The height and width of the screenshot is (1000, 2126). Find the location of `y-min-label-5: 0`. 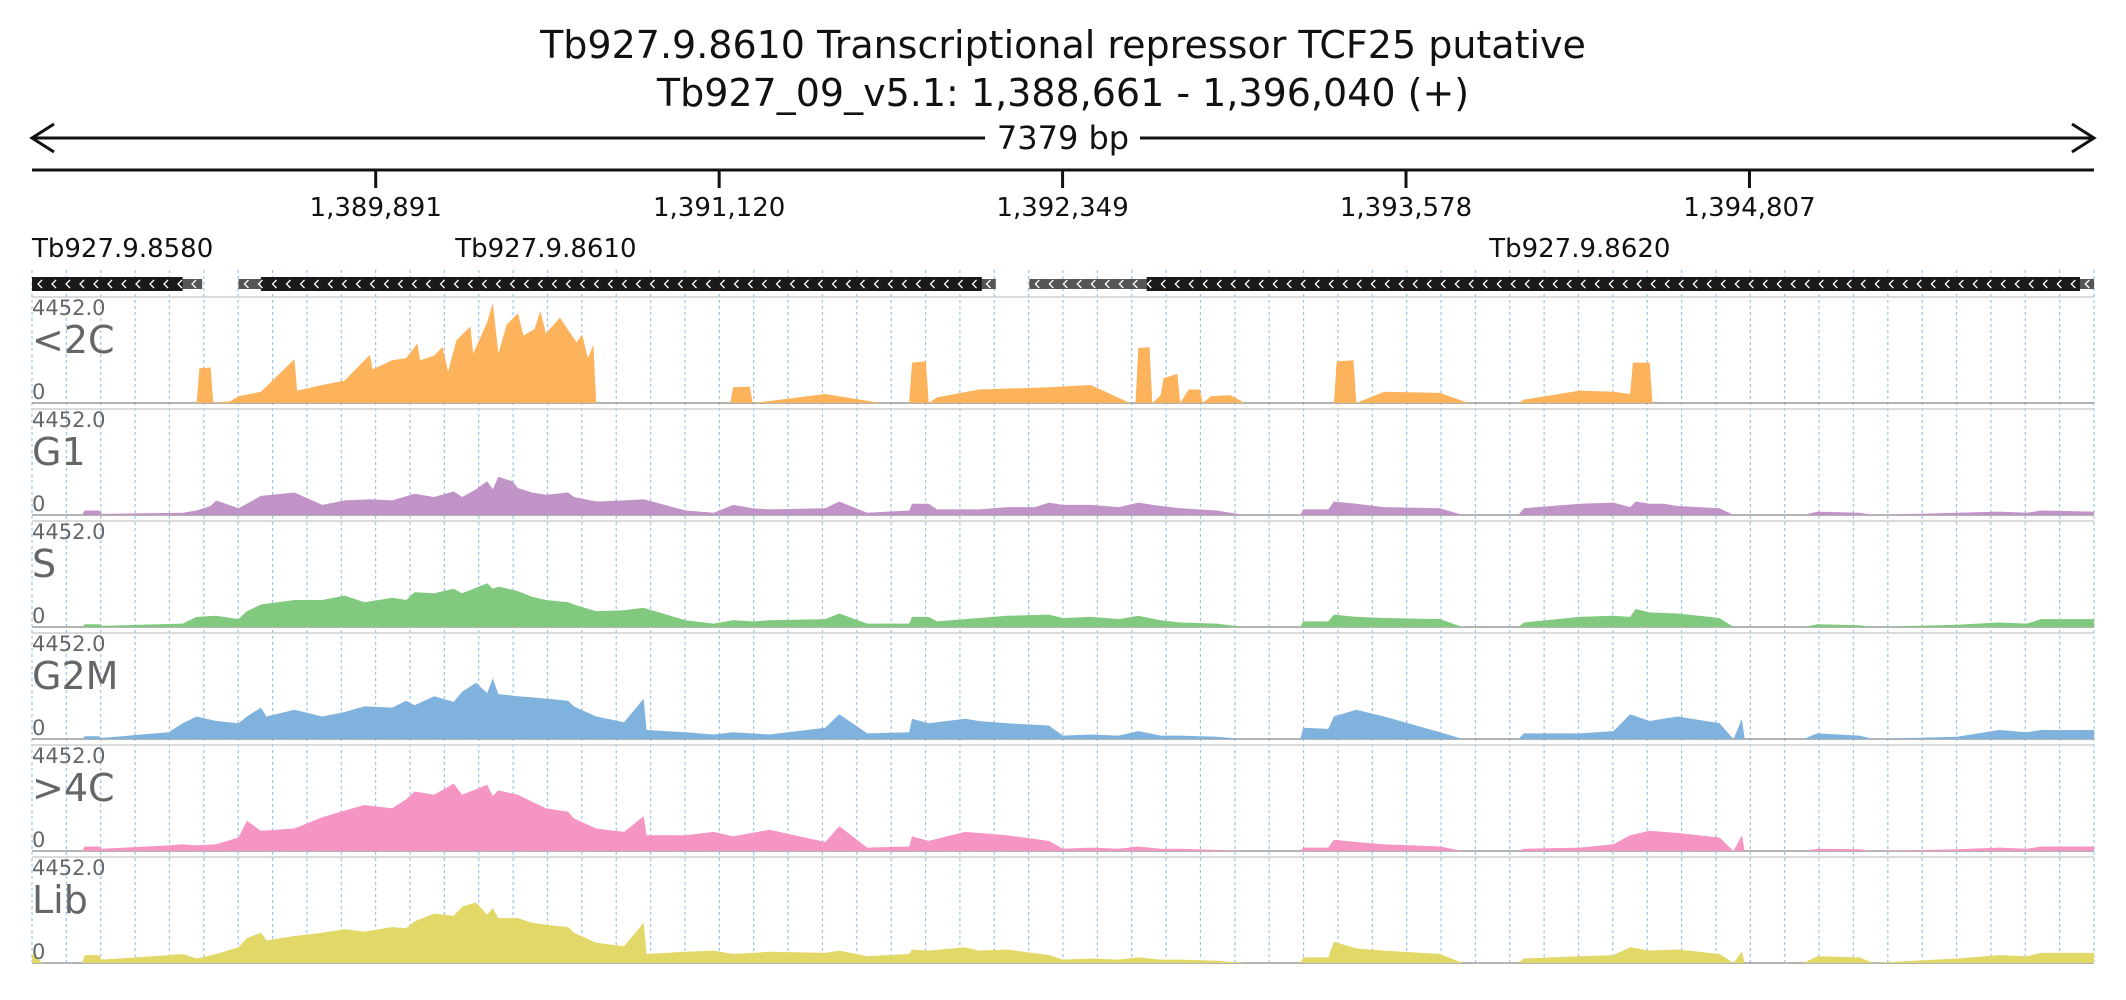

y-min-label-5: 0 is located at coordinates (38, 952).